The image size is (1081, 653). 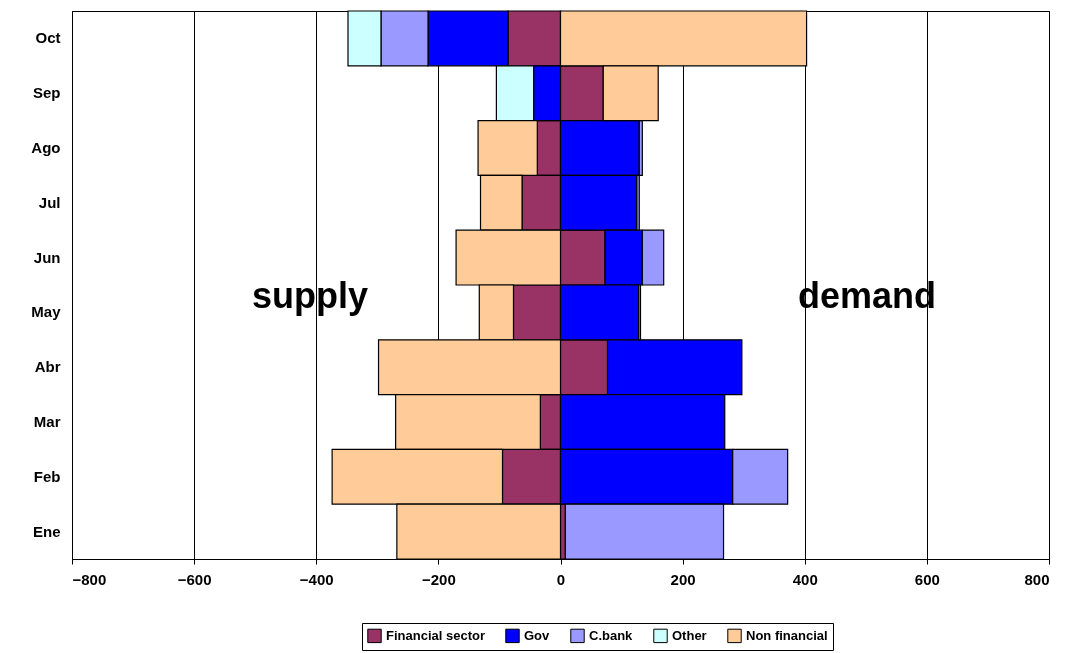 What do you see at coordinates (47, 367) in the screenshot?
I see `y-tick-label: Abr` at bounding box center [47, 367].